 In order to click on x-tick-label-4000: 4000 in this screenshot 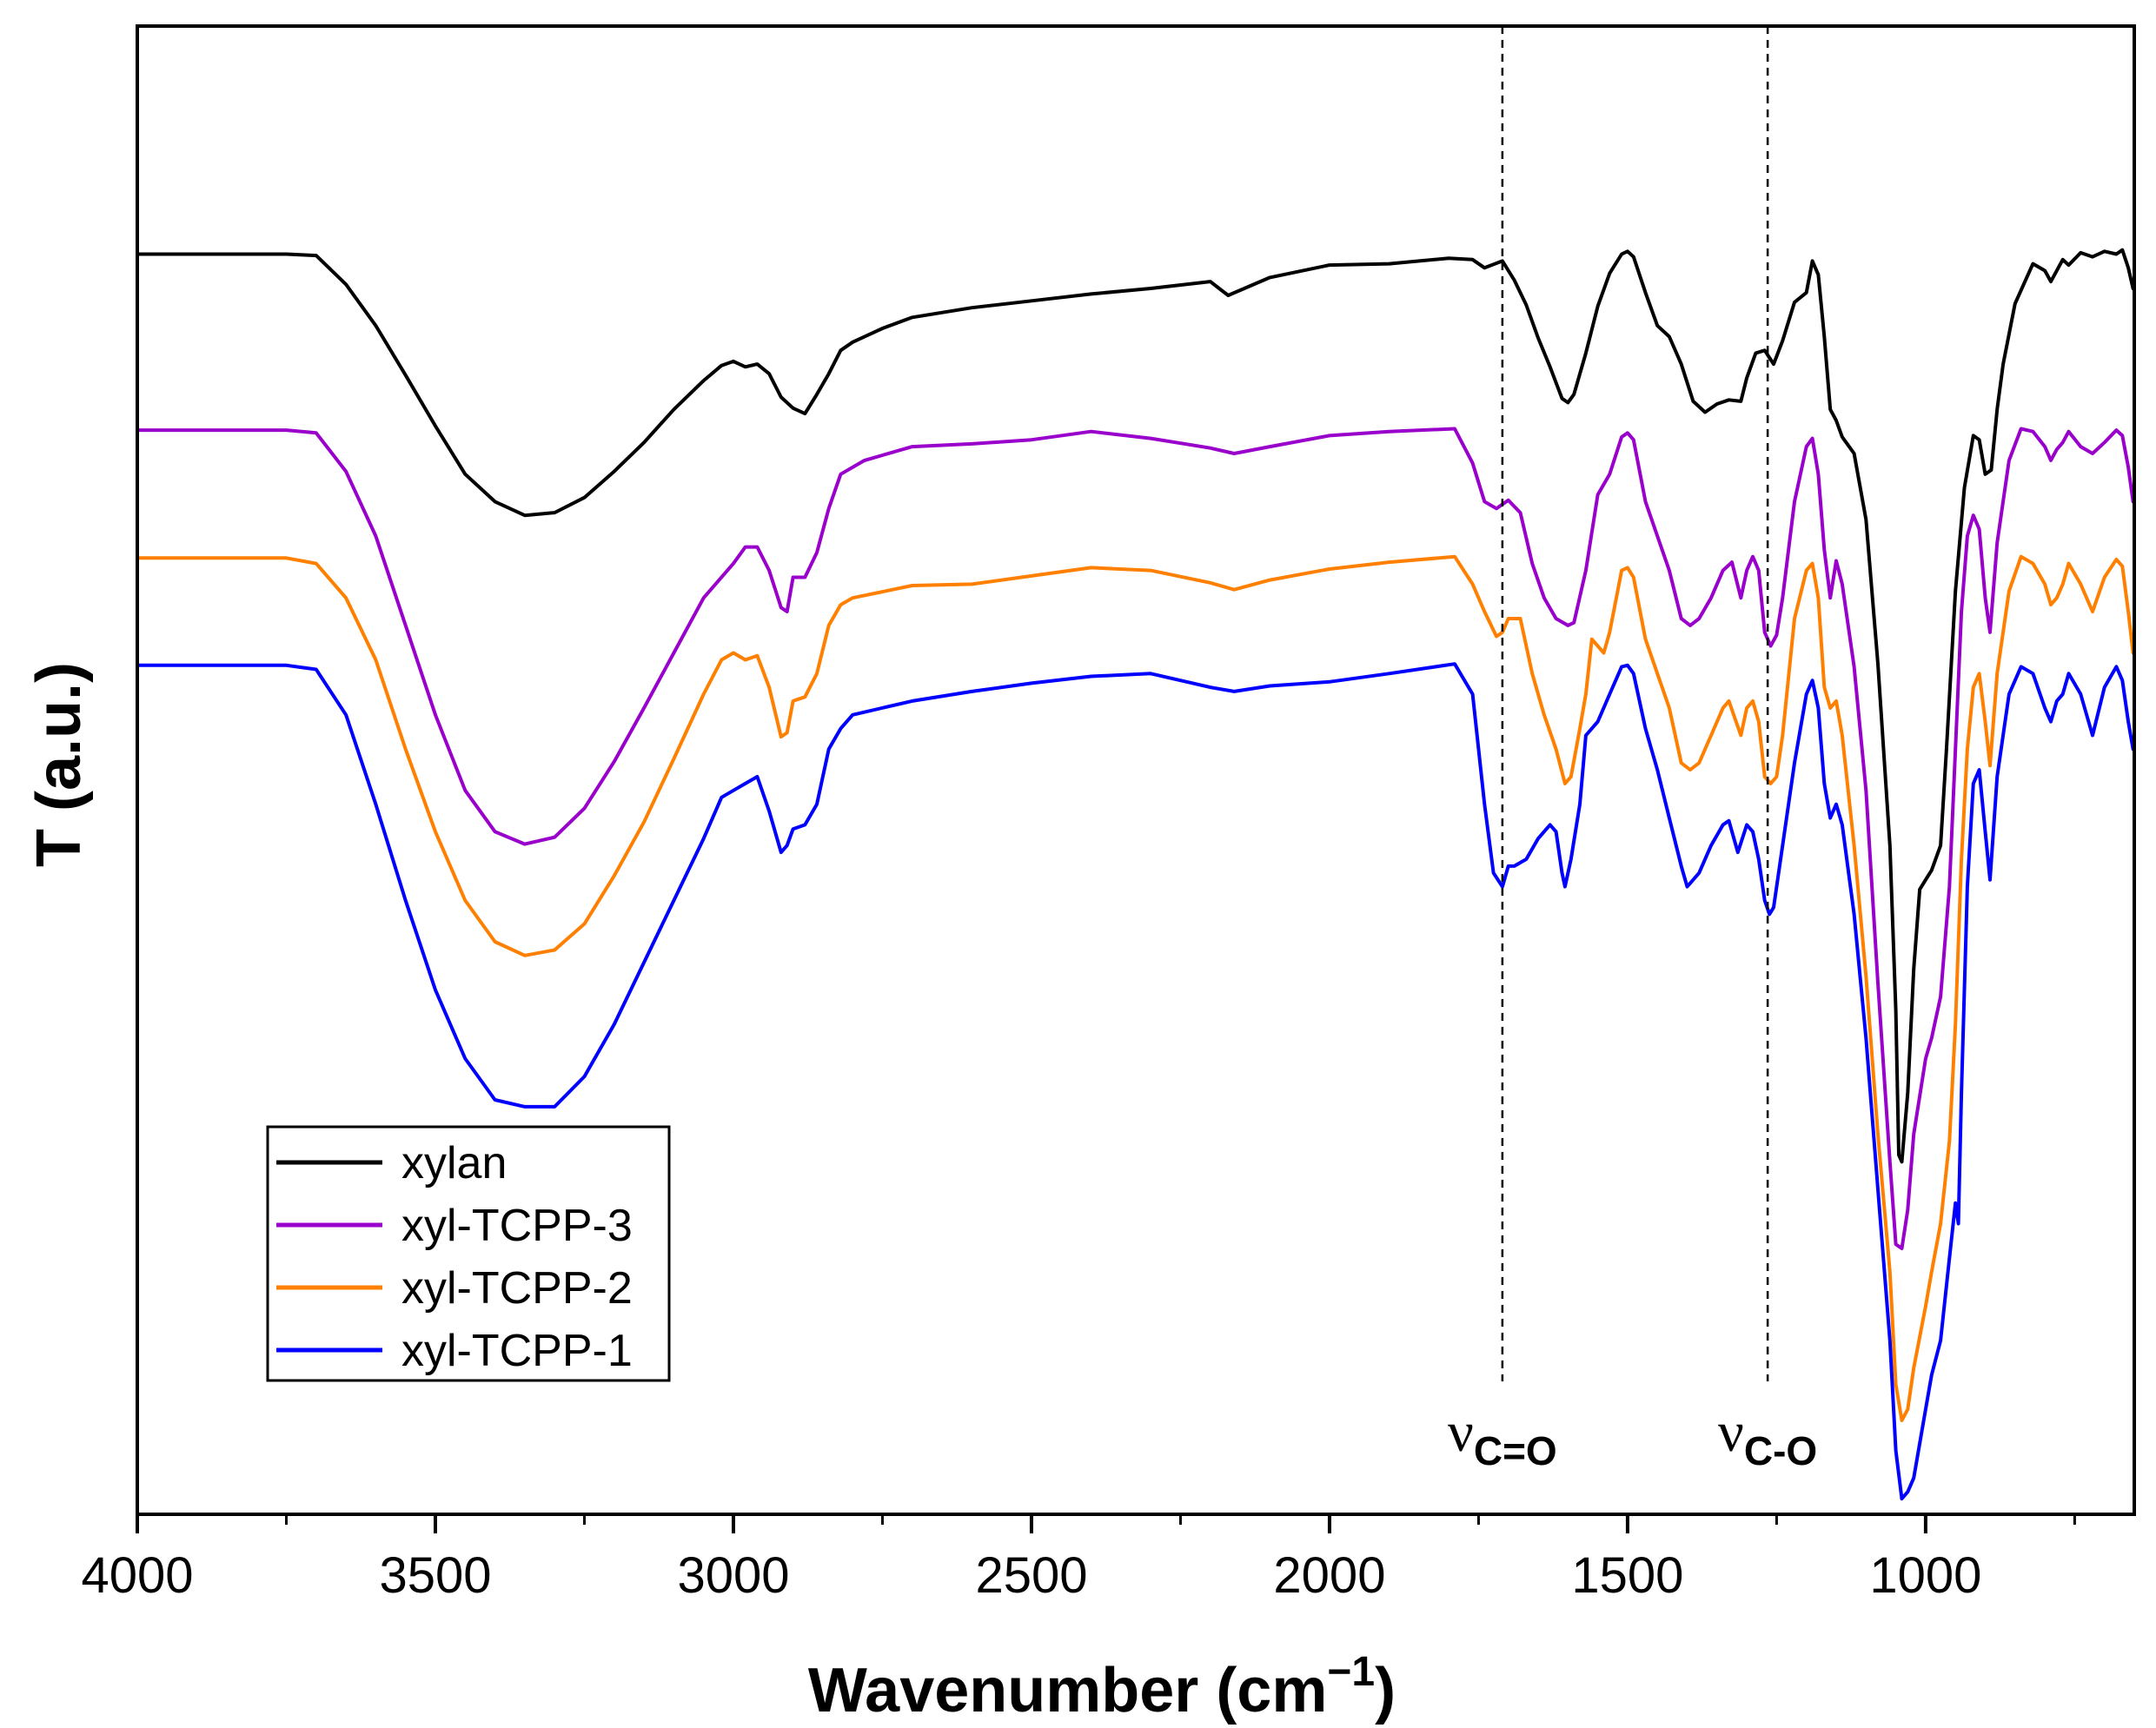, I will do `click(137, 1576)`.